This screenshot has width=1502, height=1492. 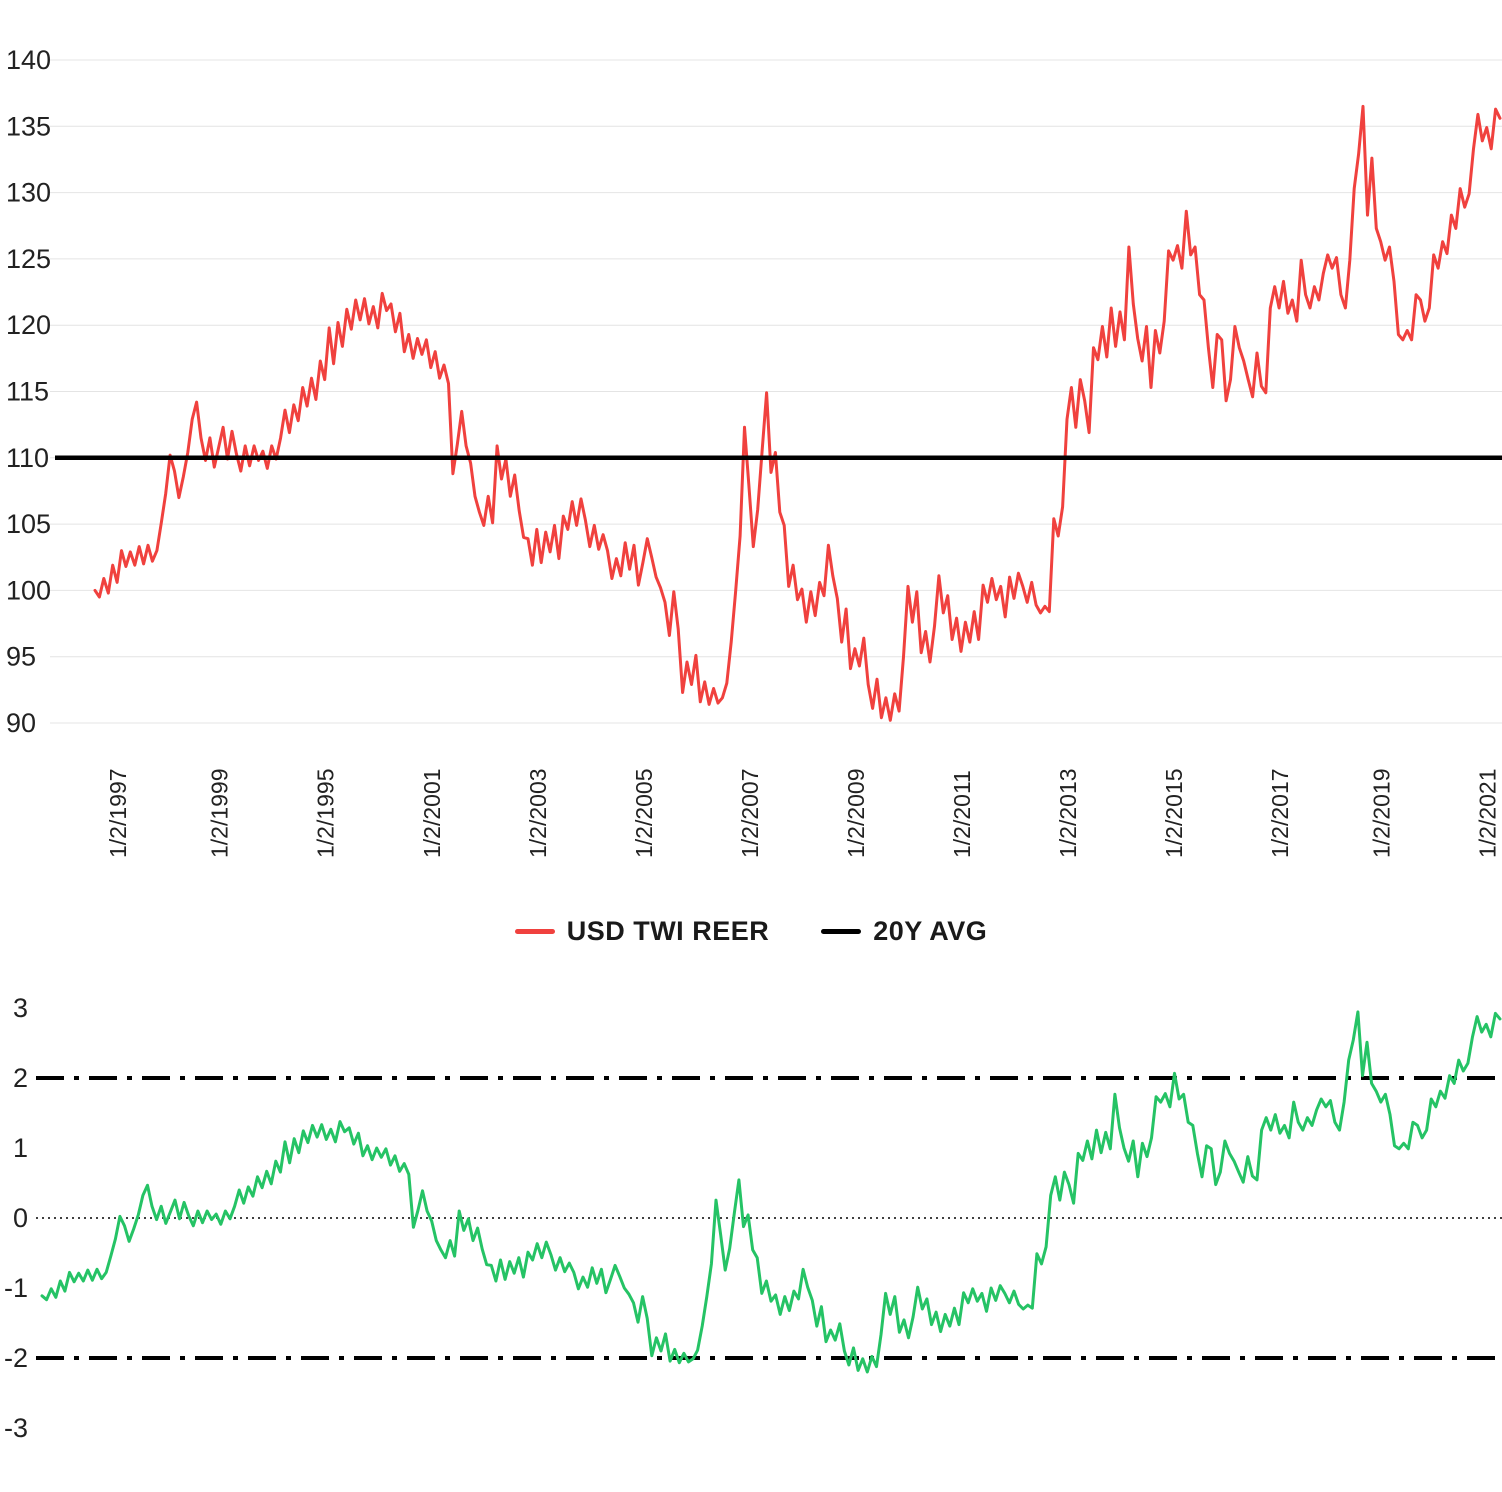 I want to click on top-y-axis-labels: 90 95 100 105 110 115 120 125 130 135 140, so click(x=28, y=391).